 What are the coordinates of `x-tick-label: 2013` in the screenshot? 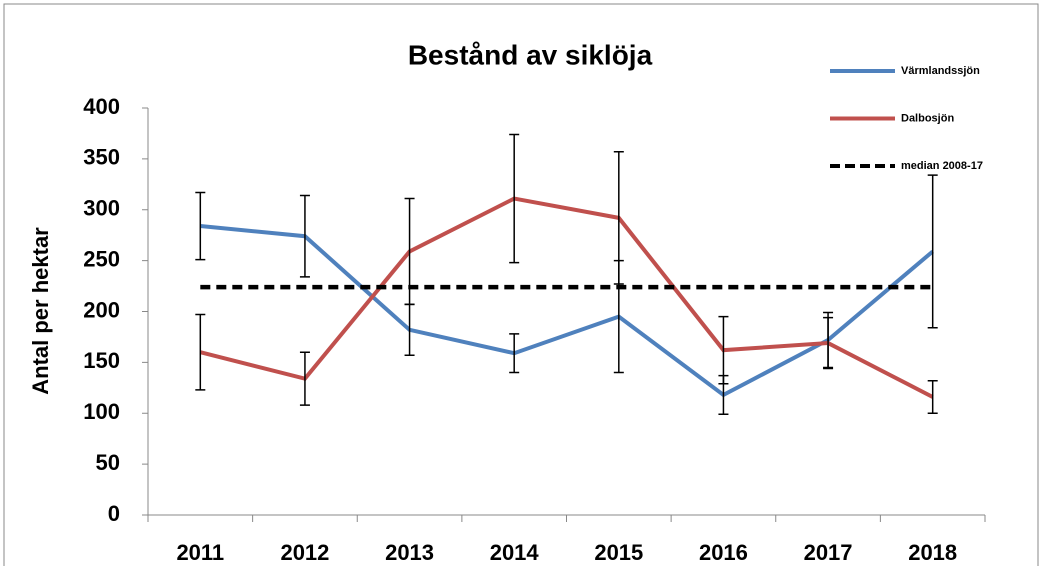 It's located at (409, 552).